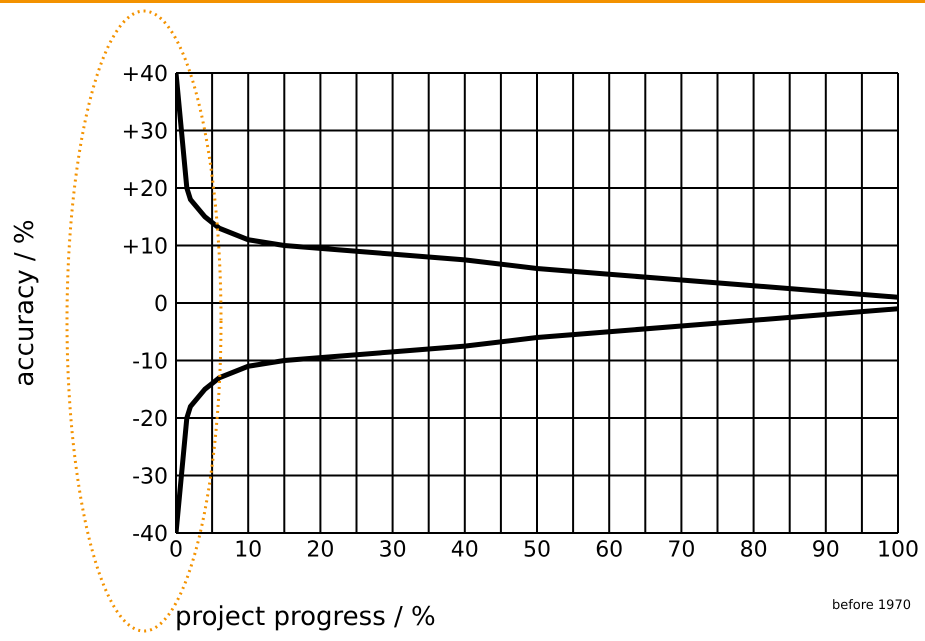 Image resolution: width=925 pixels, height=641 pixels. I want to click on y-tick-label: -10, so click(150, 361).